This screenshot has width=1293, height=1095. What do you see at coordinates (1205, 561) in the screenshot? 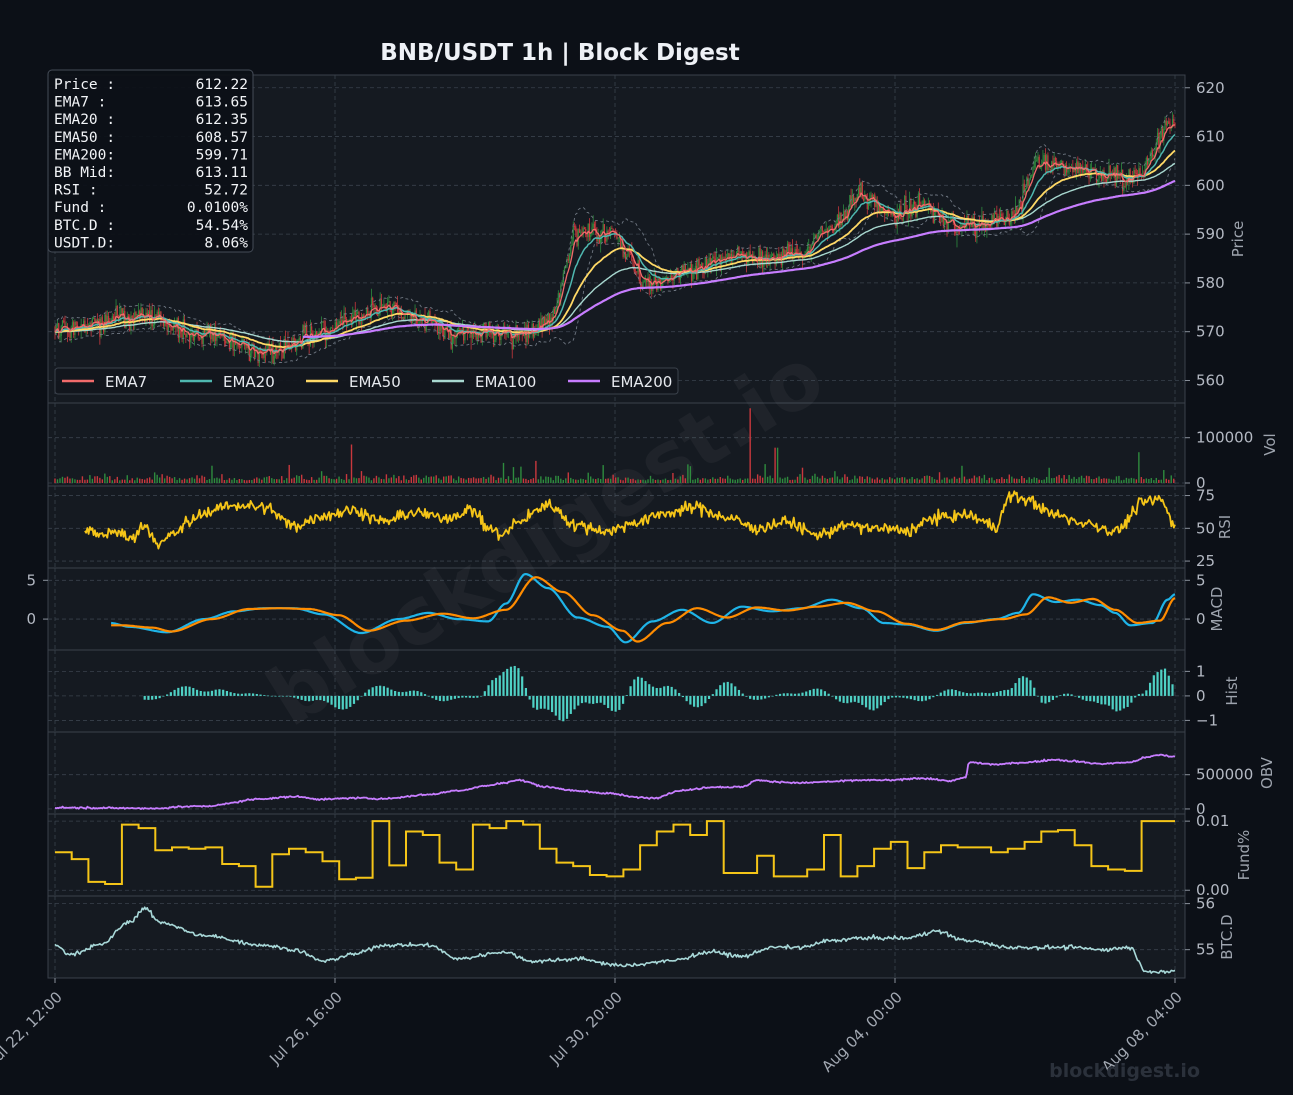
I see `rsi-tick-label: 25` at bounding box center [1205, 561].